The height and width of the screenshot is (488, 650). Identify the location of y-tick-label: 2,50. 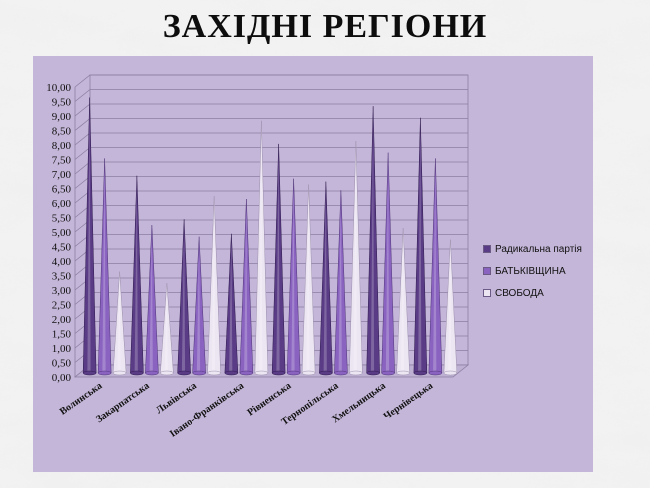
(62, 306).